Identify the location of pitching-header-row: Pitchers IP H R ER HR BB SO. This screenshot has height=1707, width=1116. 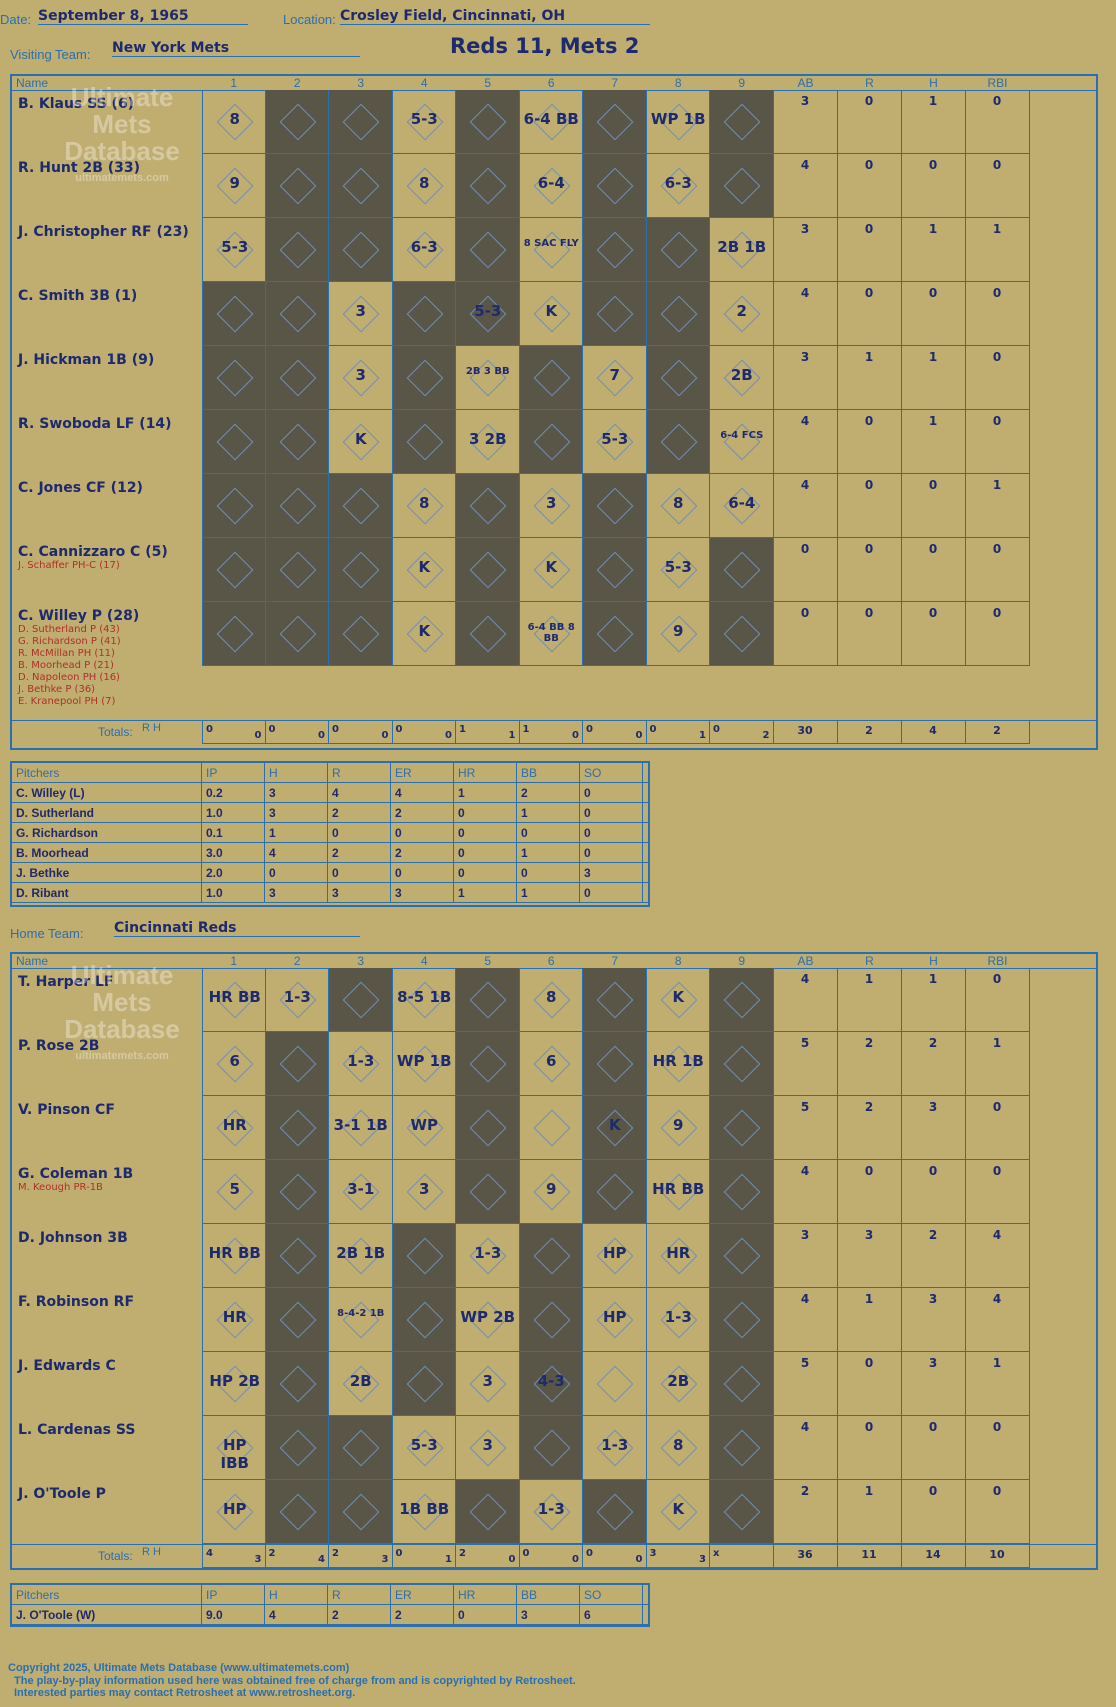
(330, 773).